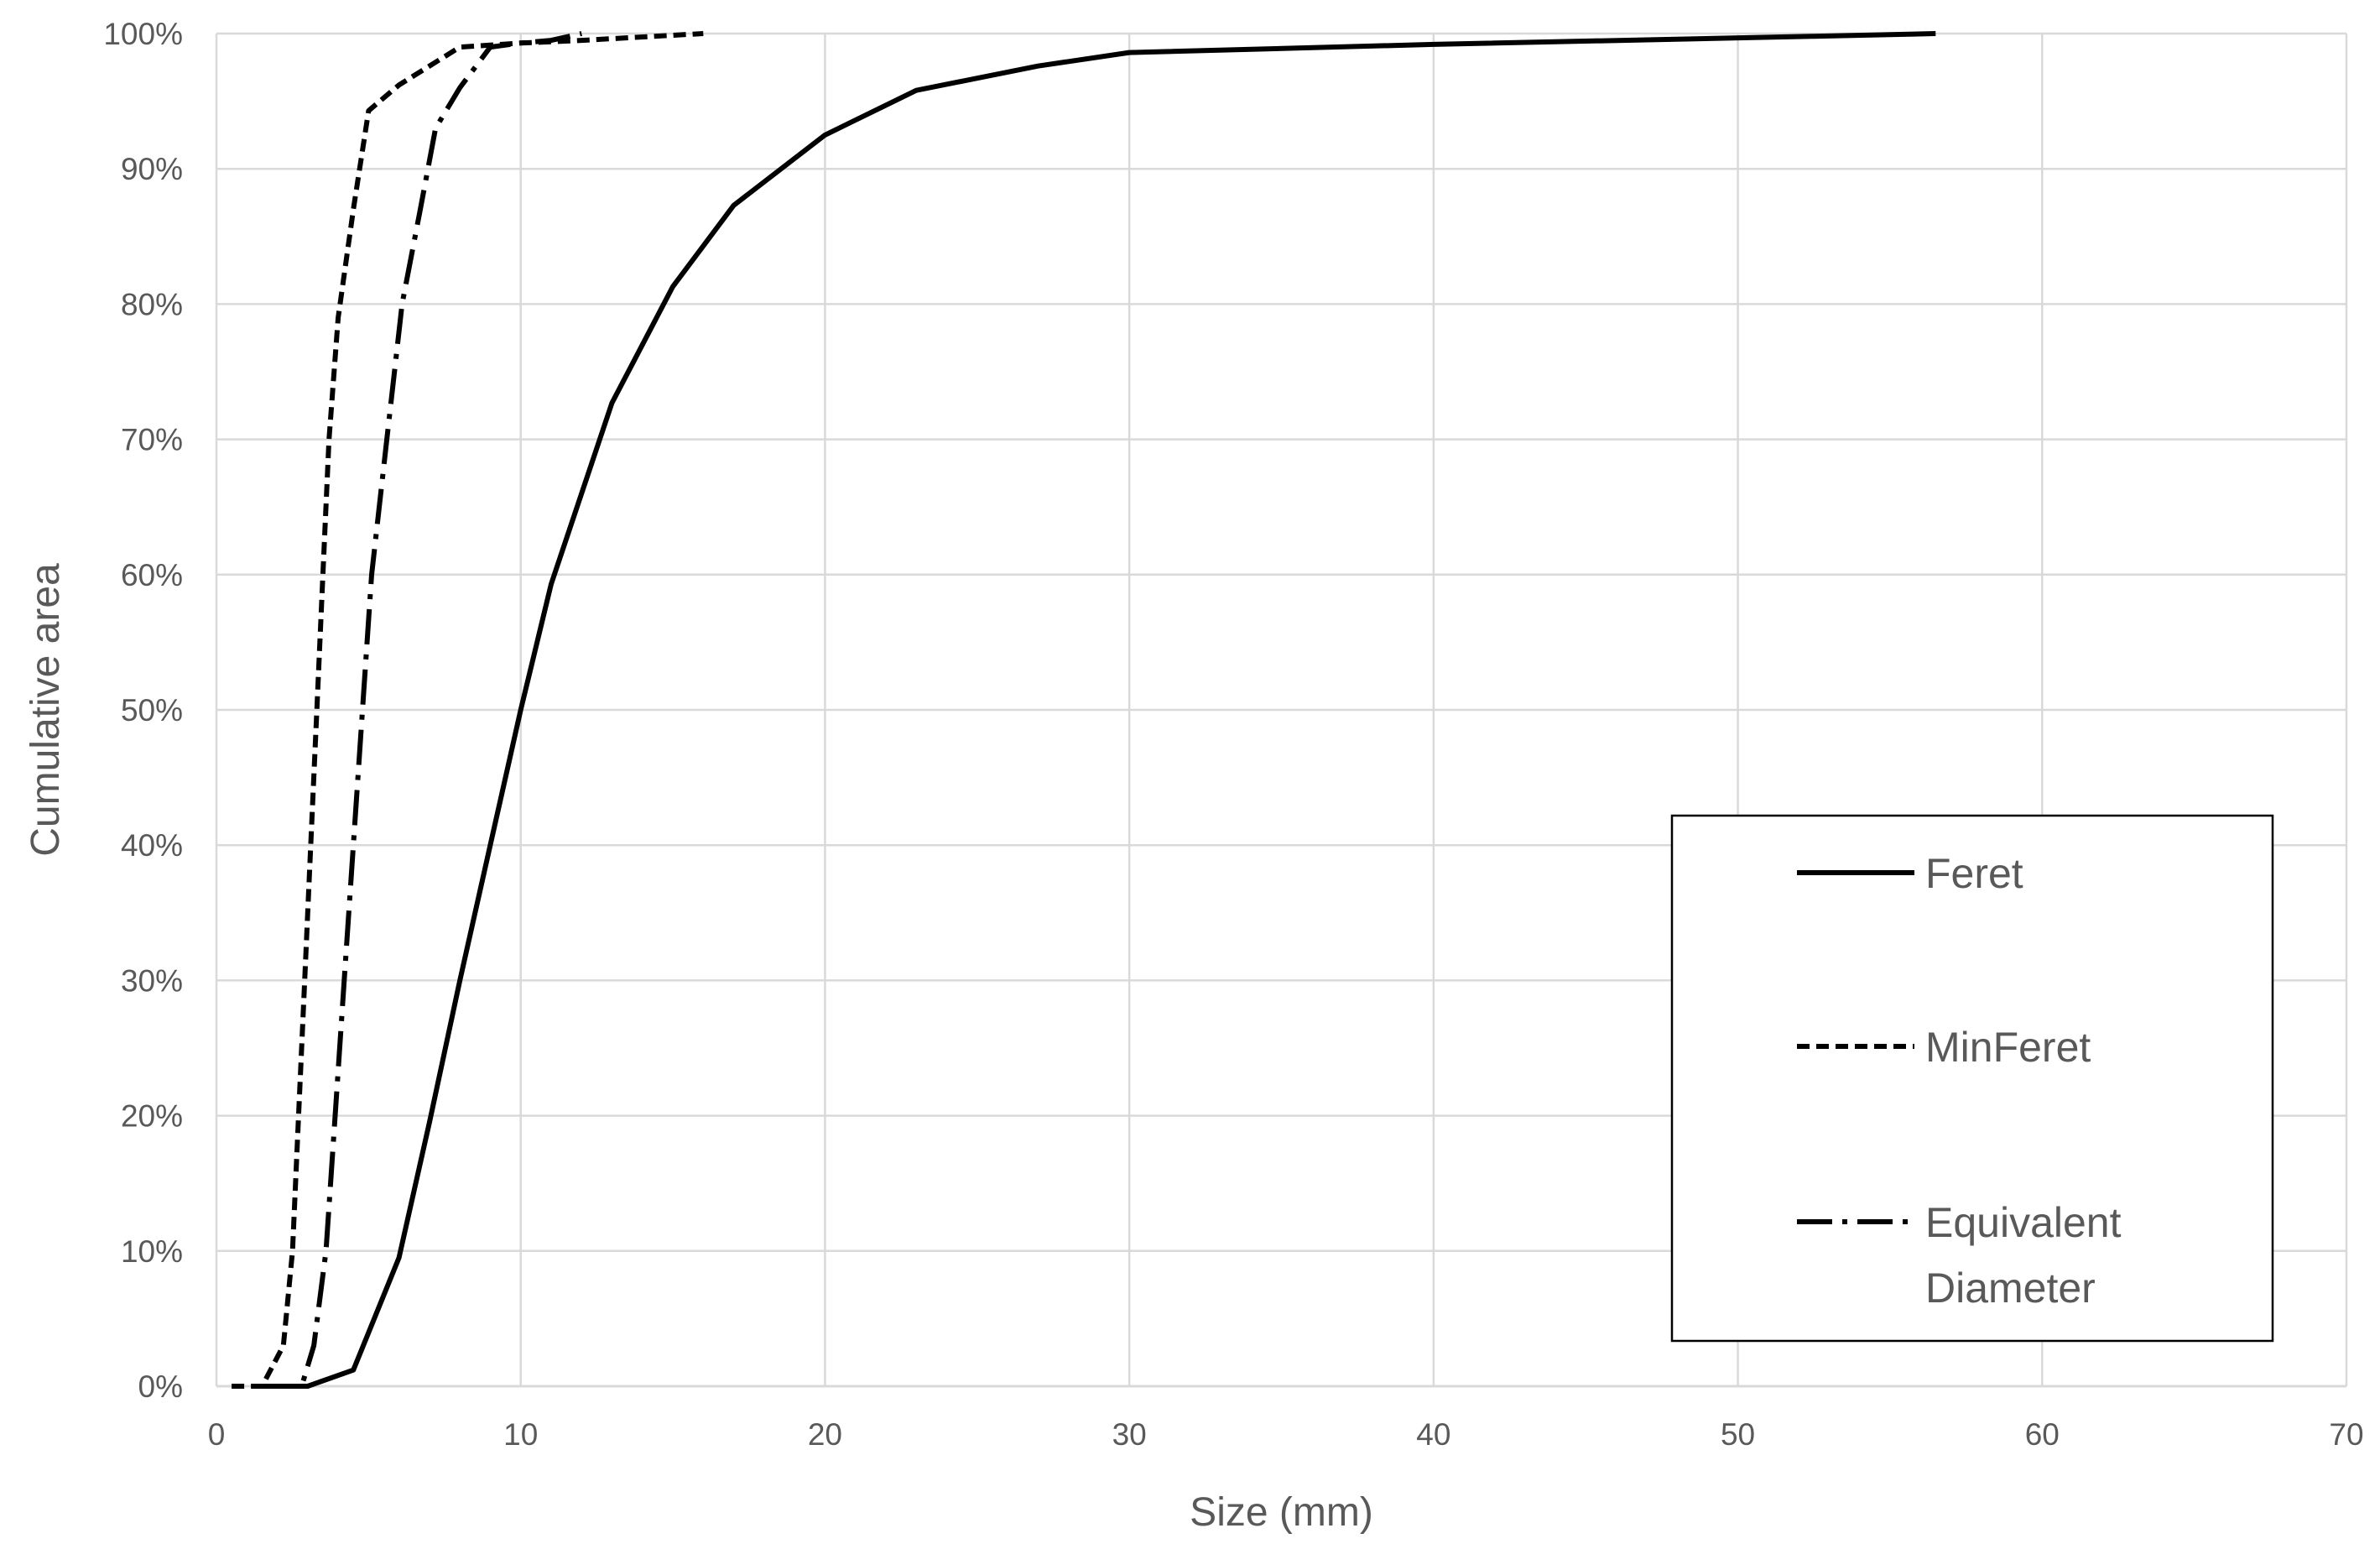 Image resolution: width=2380 pixels, height=1549 pixels. I want to click on legend-box, so click(1972, 1078).